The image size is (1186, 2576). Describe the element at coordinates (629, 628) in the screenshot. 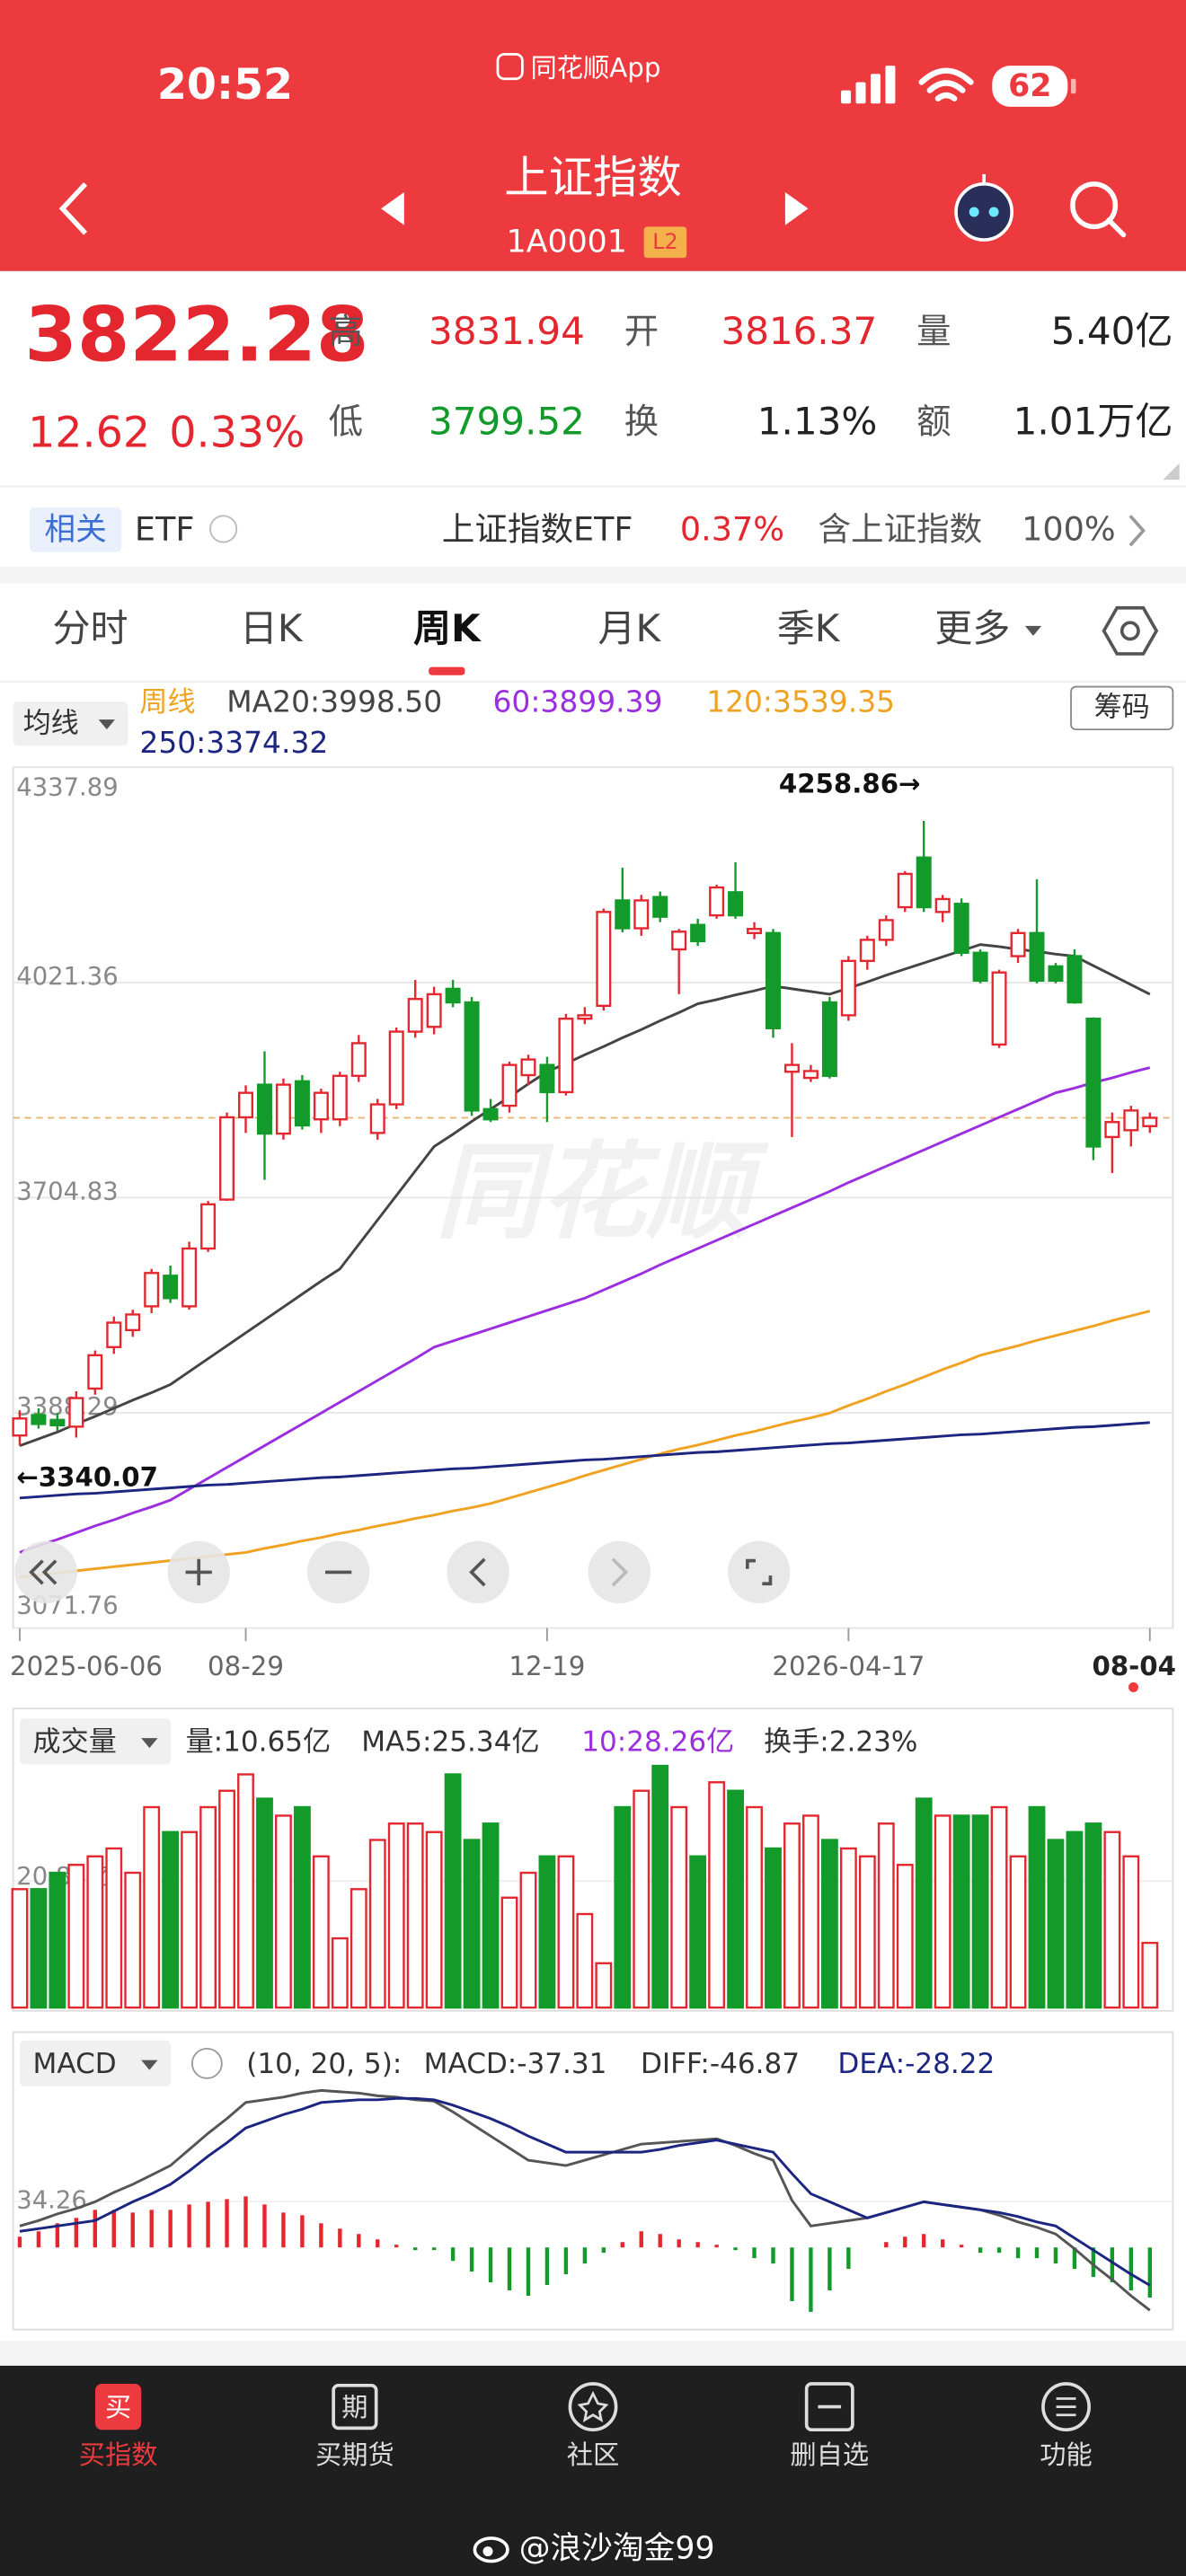

I see `tab: 月K` at that location.